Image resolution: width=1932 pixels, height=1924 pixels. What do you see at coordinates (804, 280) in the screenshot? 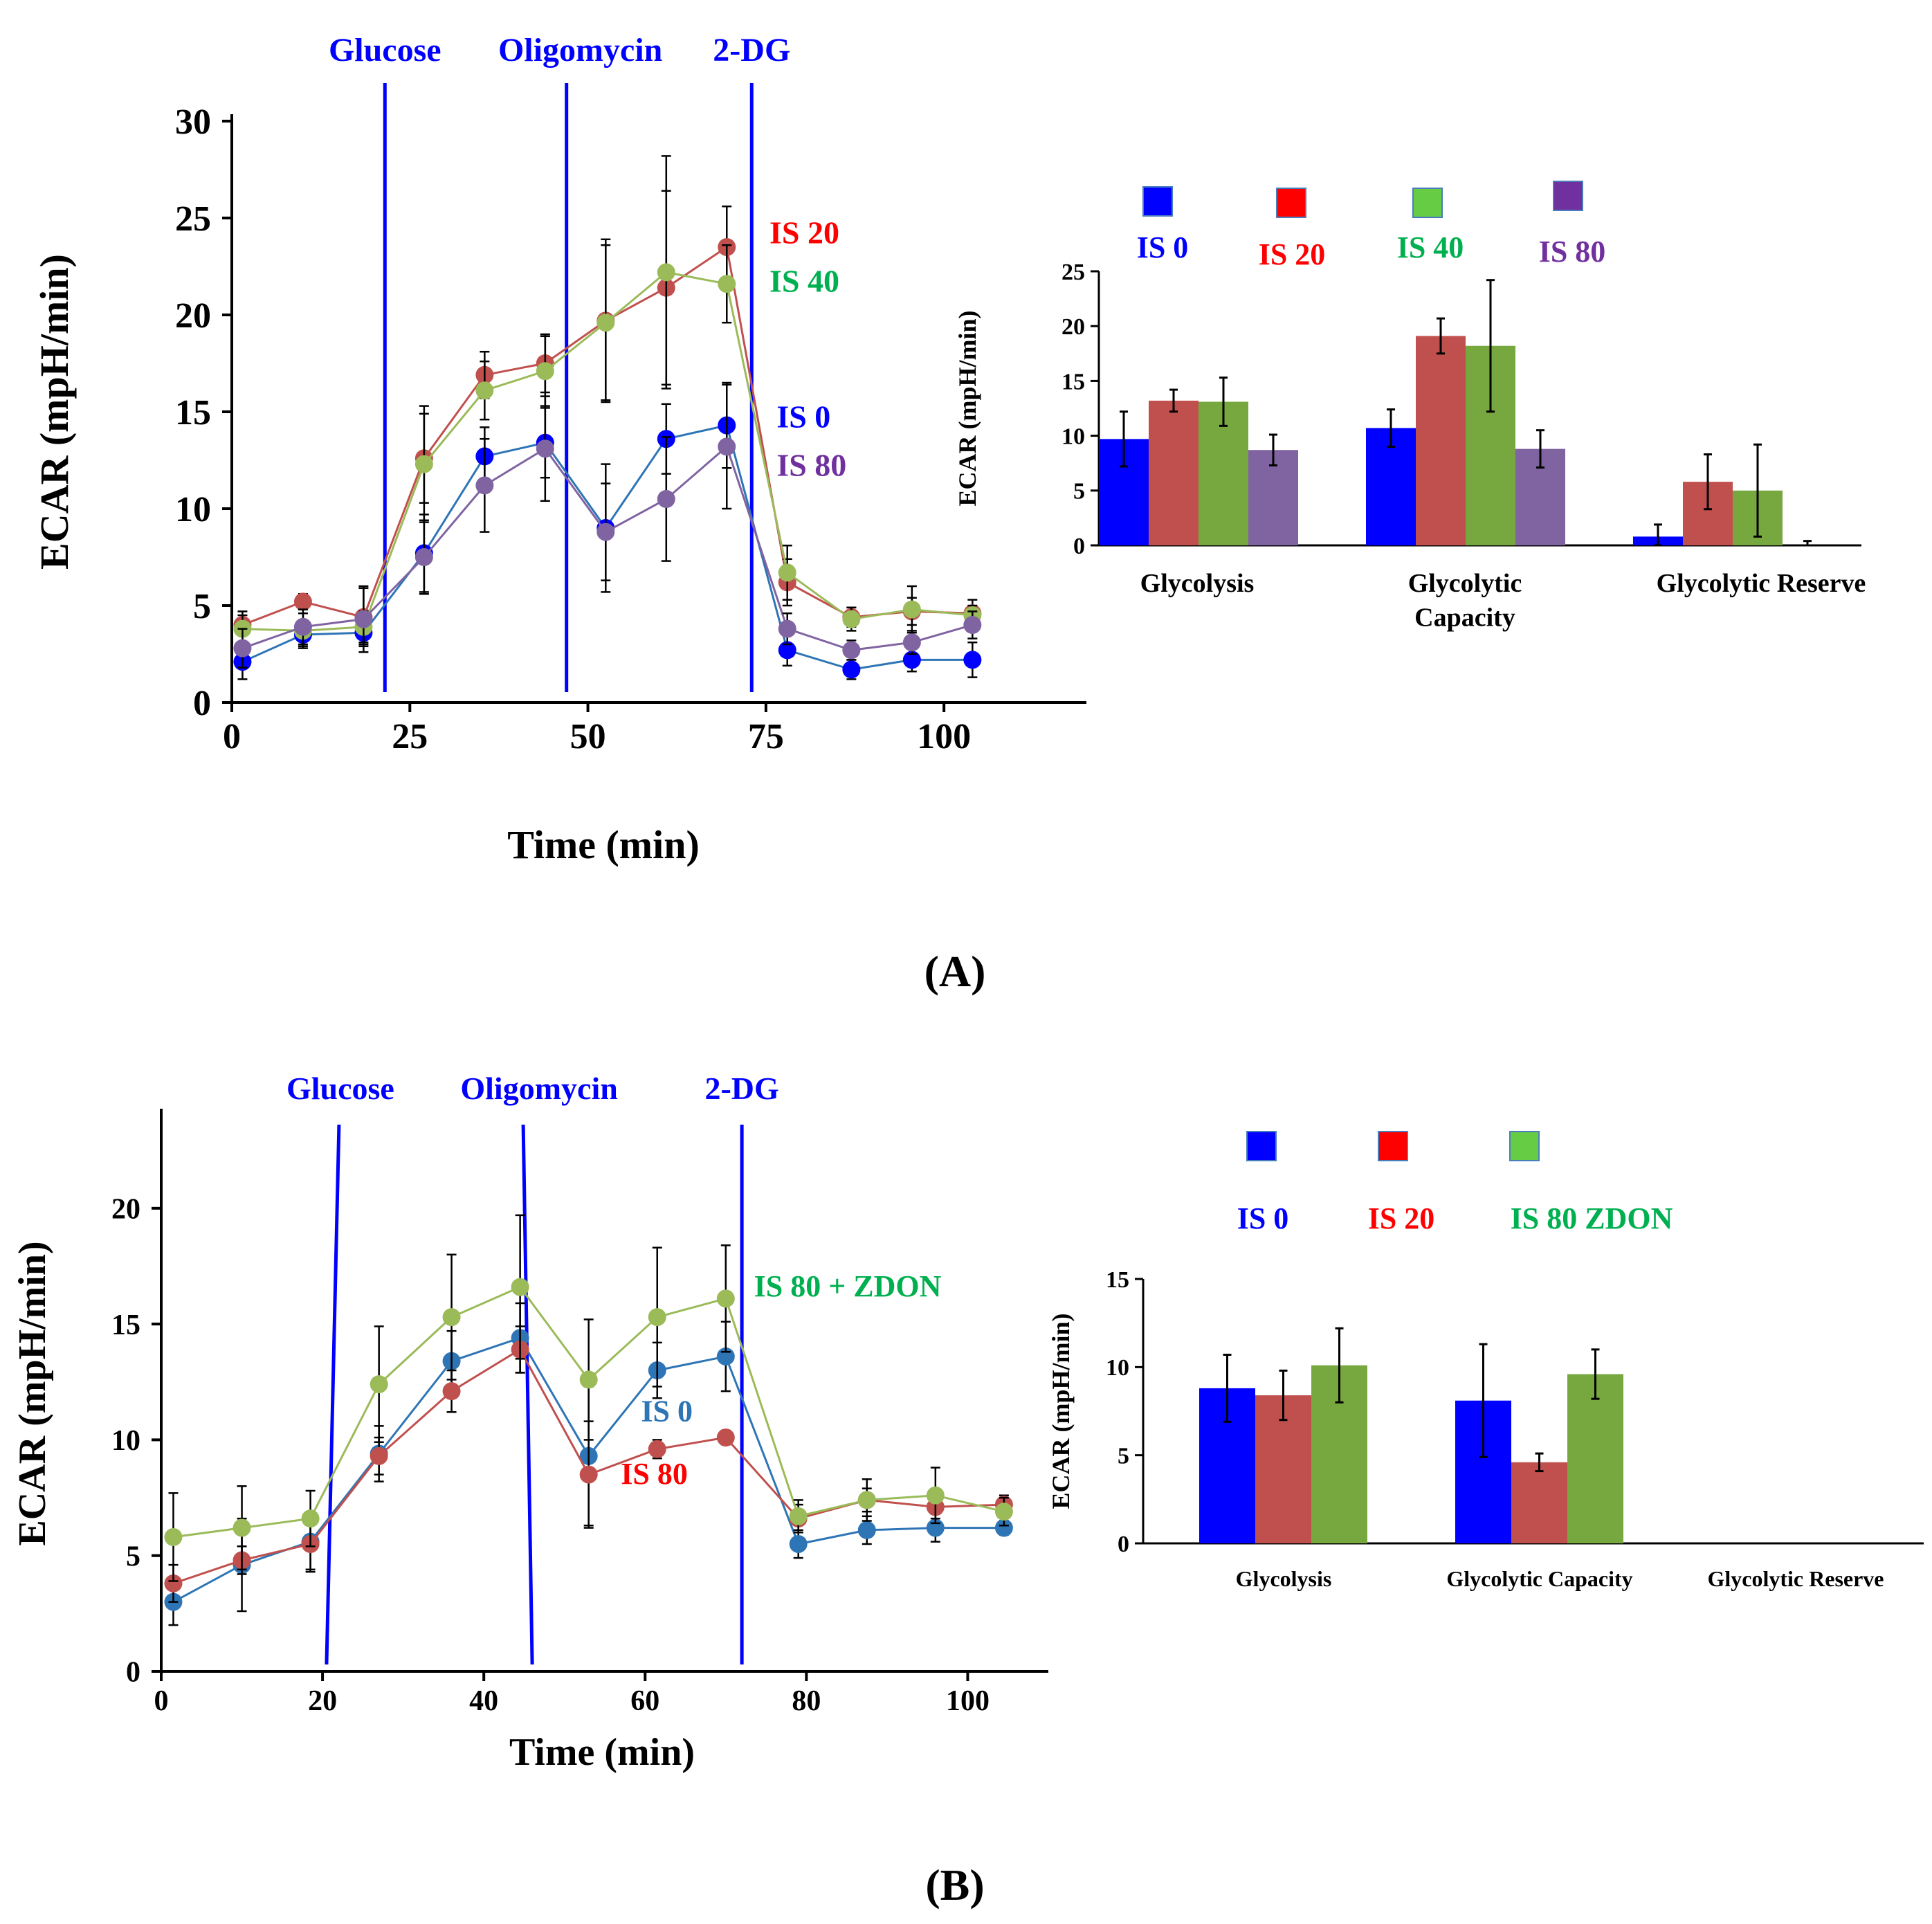
I see `series-label-is-40: IS 40` at bounding box center [804, 280].